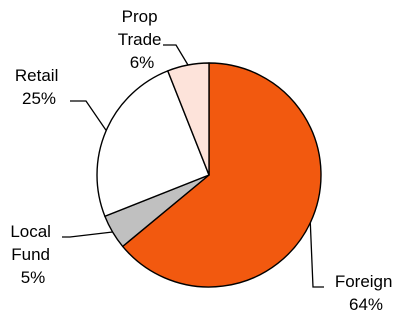 The image size is (411, 327). What do you see at coordinates (88, 115) in the screenshot?
I see `leader-line-retail` at bounding box center [88, 115].